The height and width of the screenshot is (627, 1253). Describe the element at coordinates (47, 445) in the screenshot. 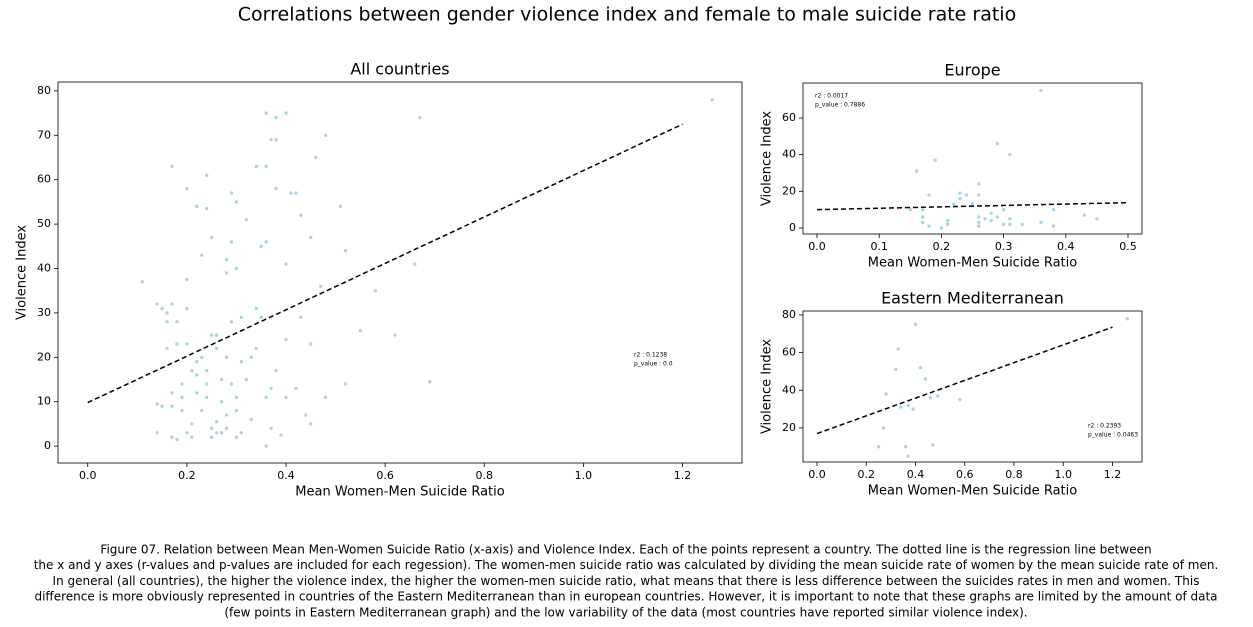

I see `y-tick-label: 0` at that location.